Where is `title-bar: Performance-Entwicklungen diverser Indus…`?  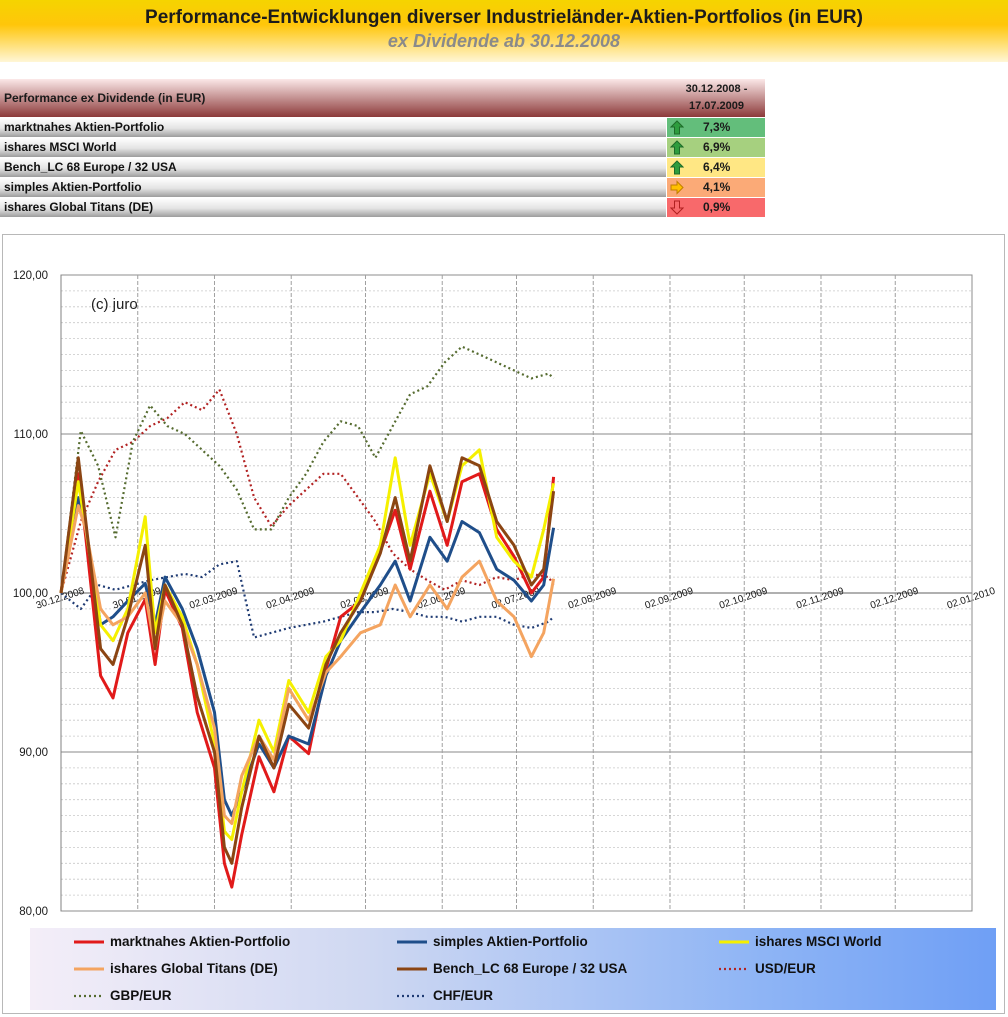
title-bar: Performance-Entwicklungen diverser Indus… is located at coordinates (504, 31).